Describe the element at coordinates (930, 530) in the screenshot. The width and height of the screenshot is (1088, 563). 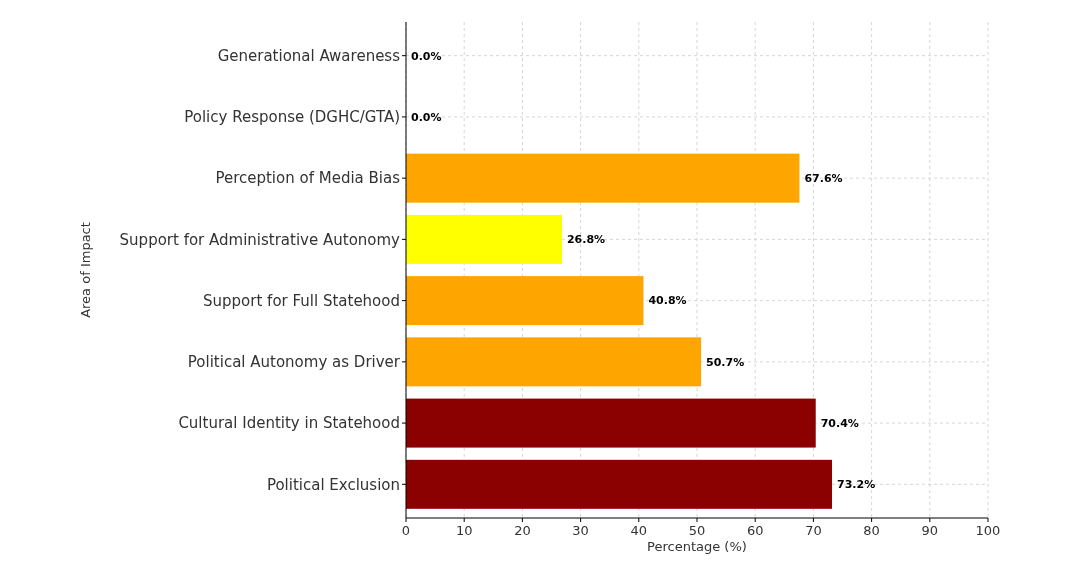
I see `x-tick-label: 90` at that location.